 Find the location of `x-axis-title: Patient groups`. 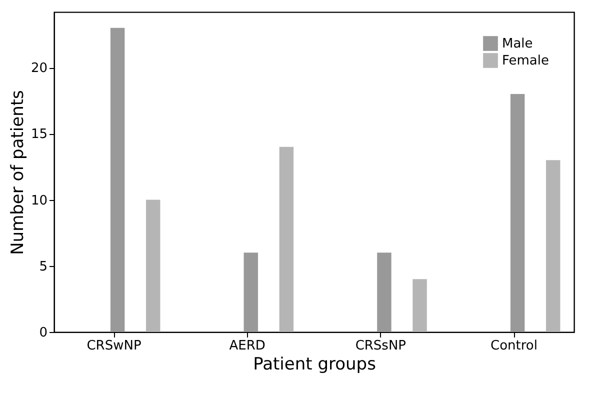

x-axis-title: Patient groups is located at coordinates (314, 364).